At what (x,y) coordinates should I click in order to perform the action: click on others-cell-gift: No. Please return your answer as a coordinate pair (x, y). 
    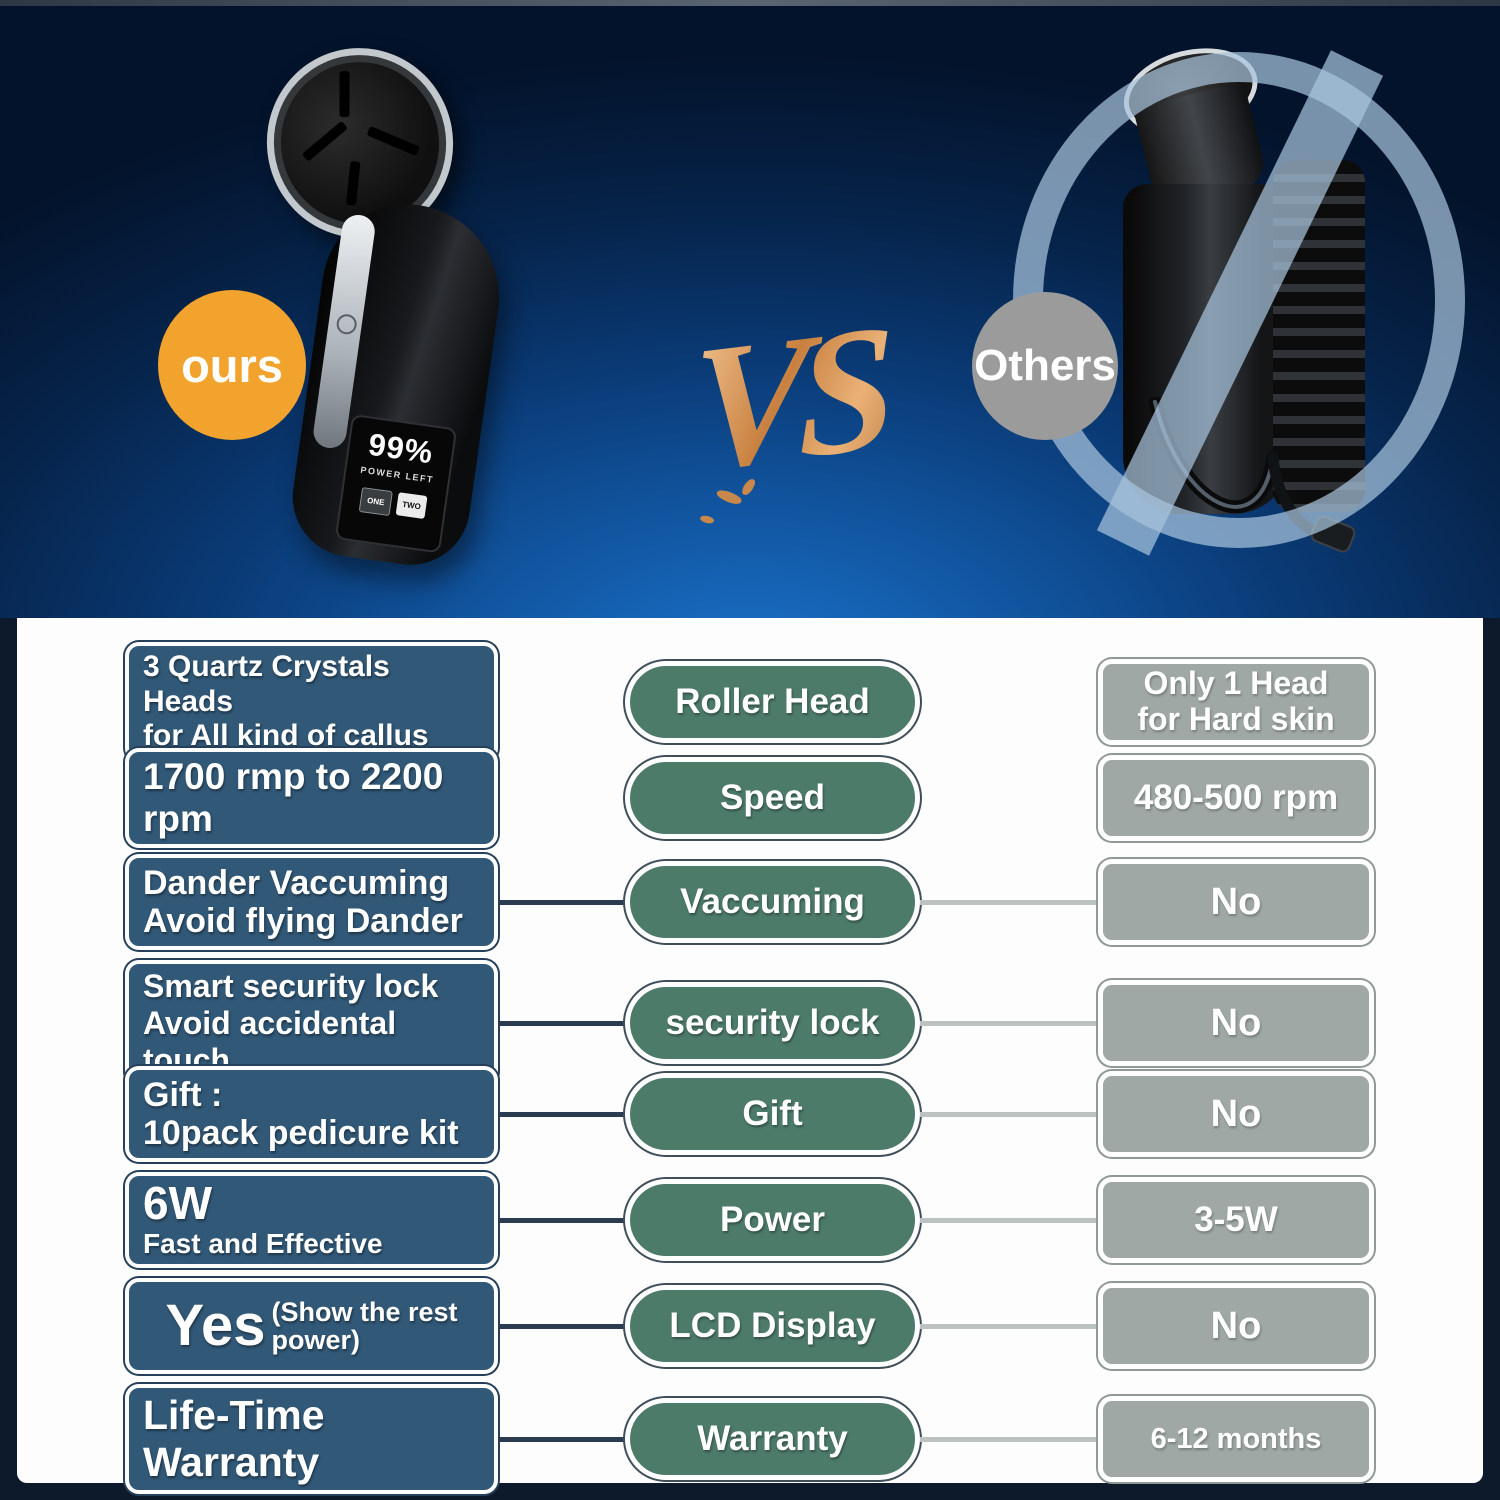
    Looking at the image, I should click on (1236, 1114).